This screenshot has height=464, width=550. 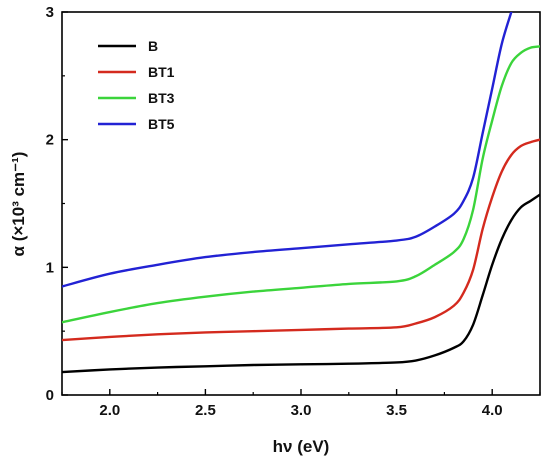 I want to click on x-tick-label: 2.5, so click(x=205, y=410).